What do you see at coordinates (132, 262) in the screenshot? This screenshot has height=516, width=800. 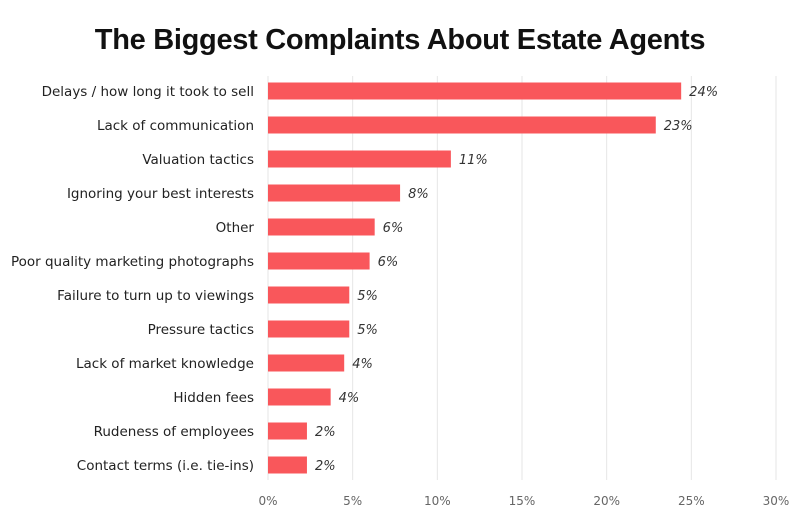 I see `category-label: Poor quality marketing photographs` at bounding box center [132, 262].